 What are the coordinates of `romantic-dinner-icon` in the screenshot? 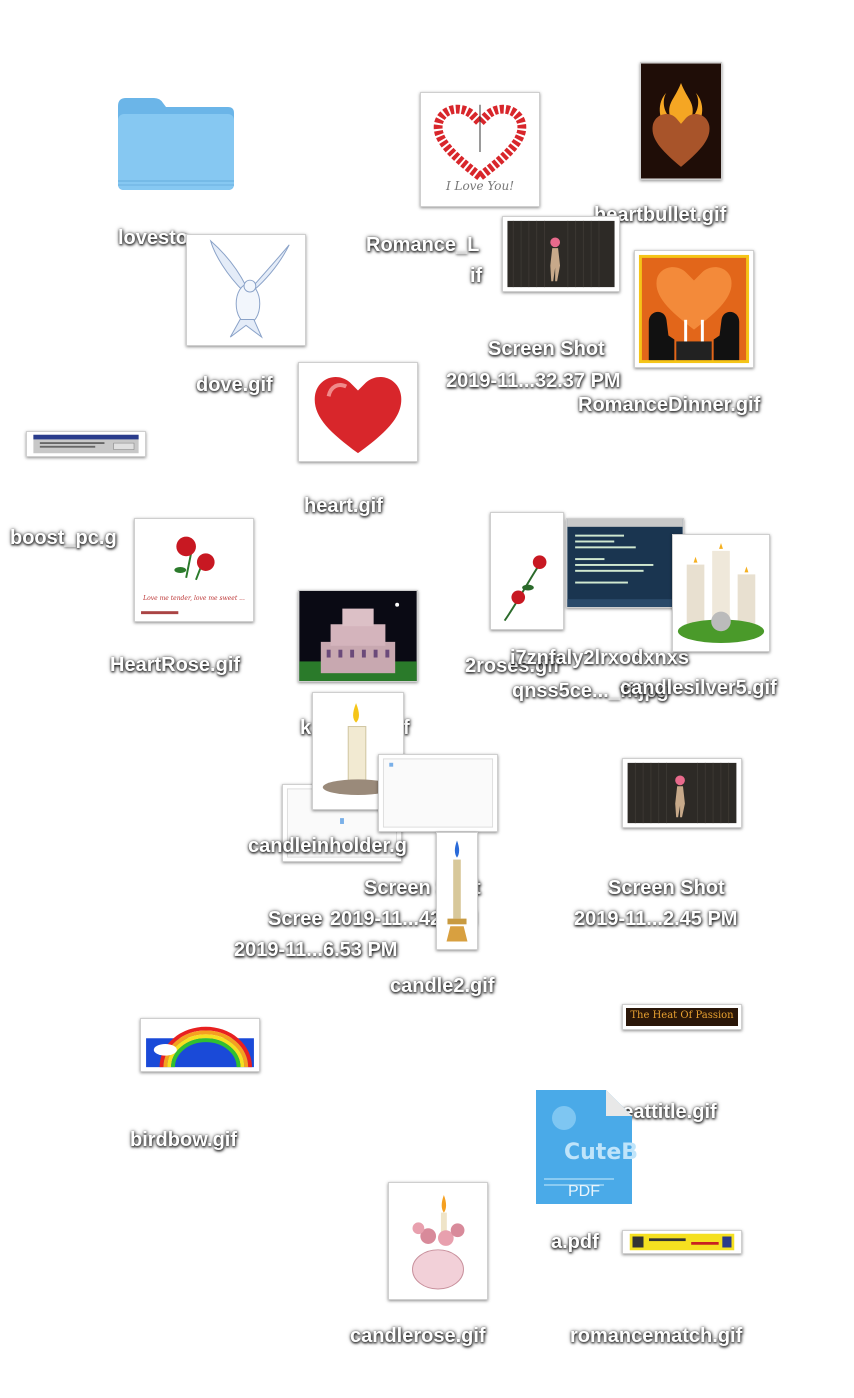 It's located at (694, 309).